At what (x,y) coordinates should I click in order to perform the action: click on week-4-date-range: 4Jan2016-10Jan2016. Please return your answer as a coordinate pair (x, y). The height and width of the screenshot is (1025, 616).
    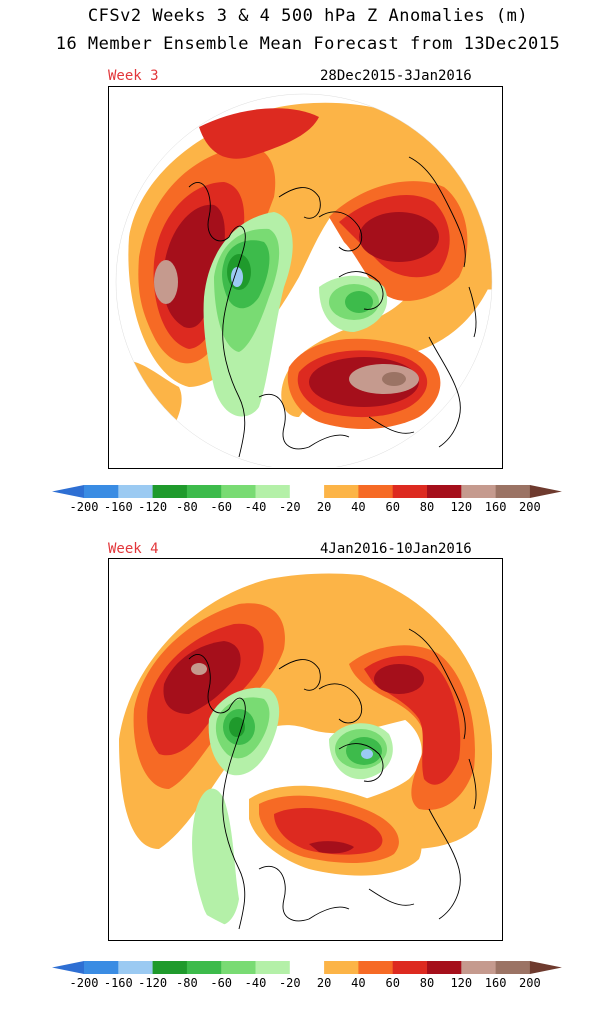
    Looking at the image, I should click on (396, 549).